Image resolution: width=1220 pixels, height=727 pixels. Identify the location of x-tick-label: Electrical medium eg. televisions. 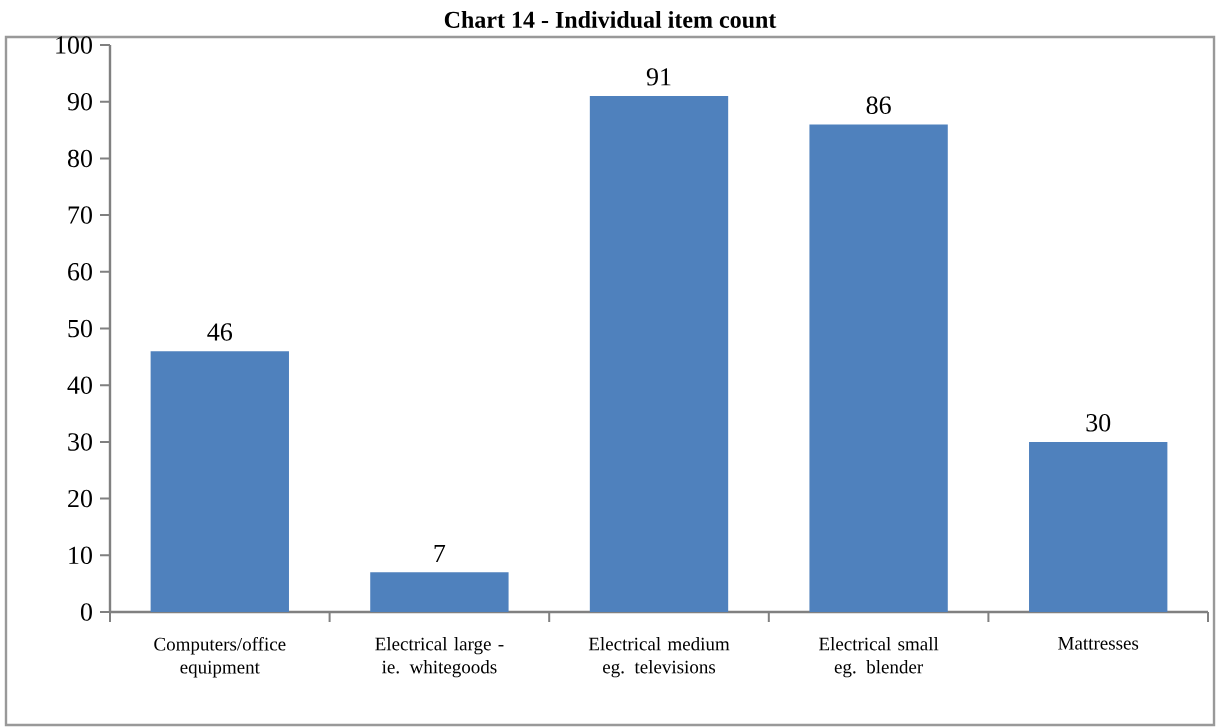
(659, 657).